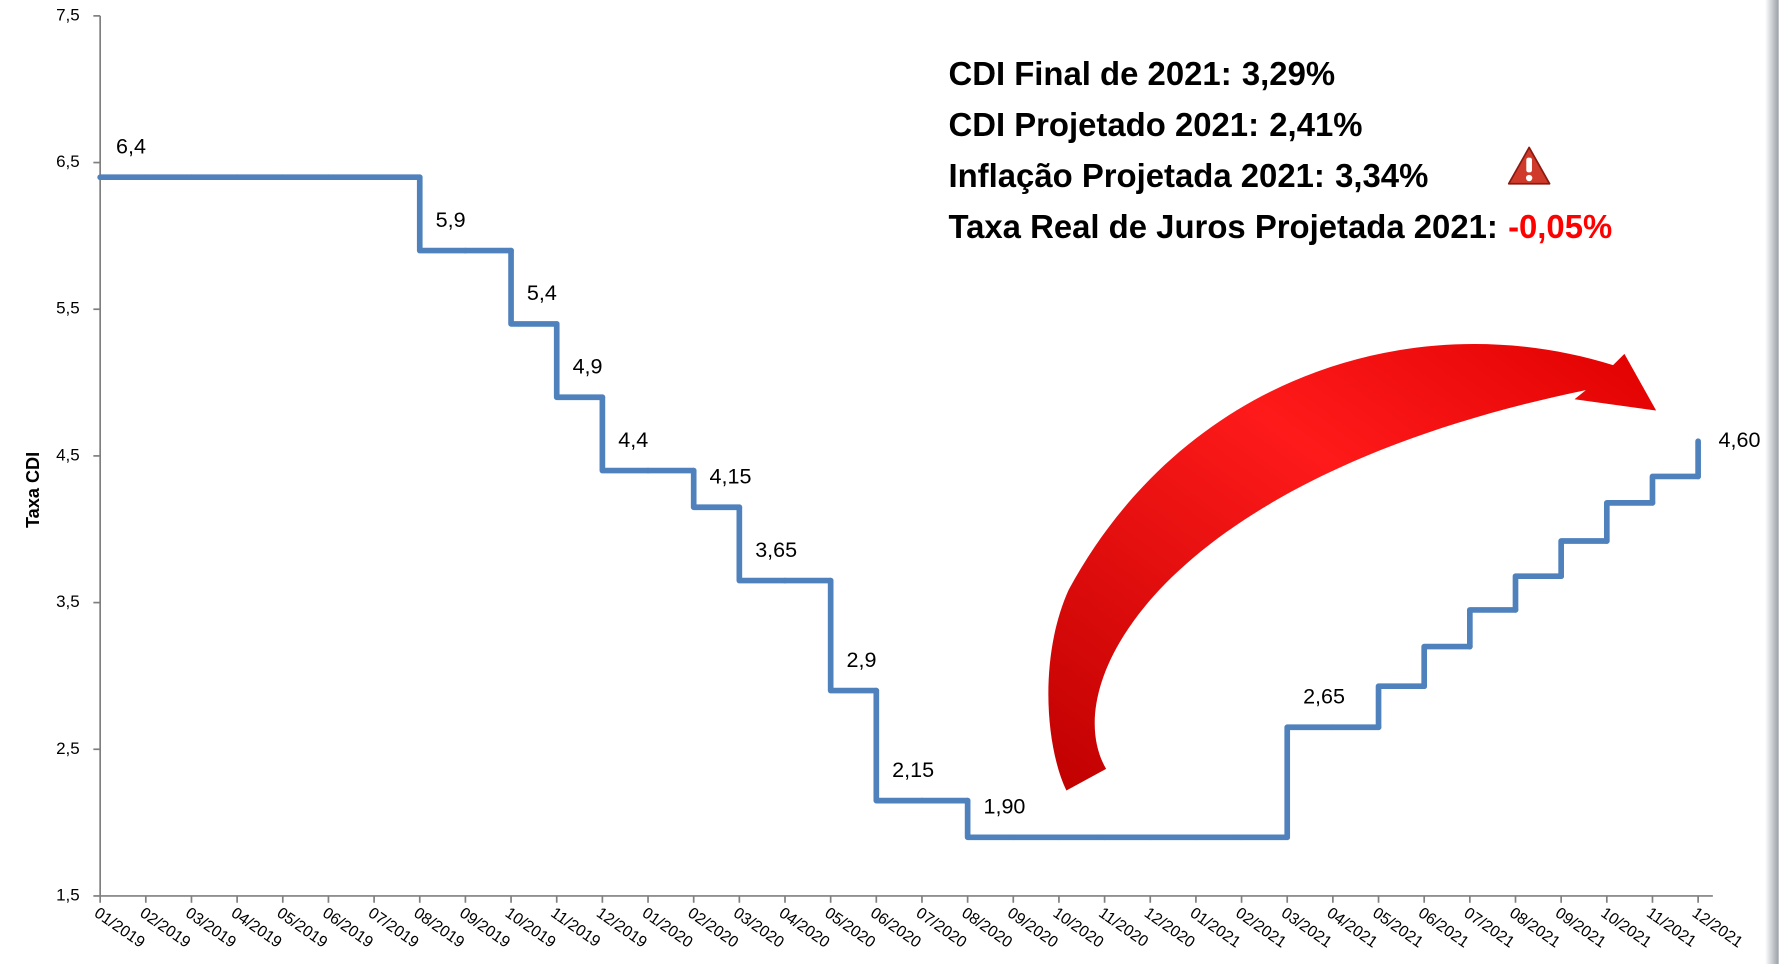  I want to click on data-label: 5,9, so click(451, 220).